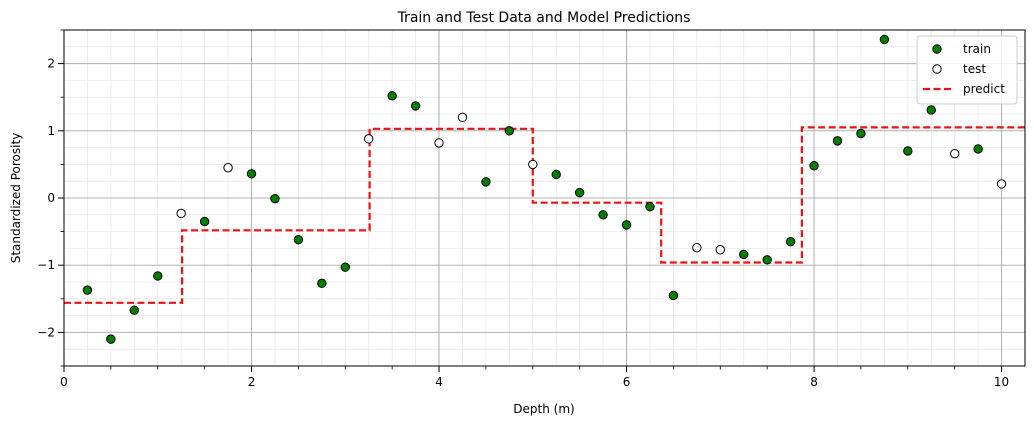 This screenshot has width=1034, height=424. What do you see at coordinates (627, 382) in the screenshot?
I see `x-tick-label: 6` at bounding box center [627, 382].